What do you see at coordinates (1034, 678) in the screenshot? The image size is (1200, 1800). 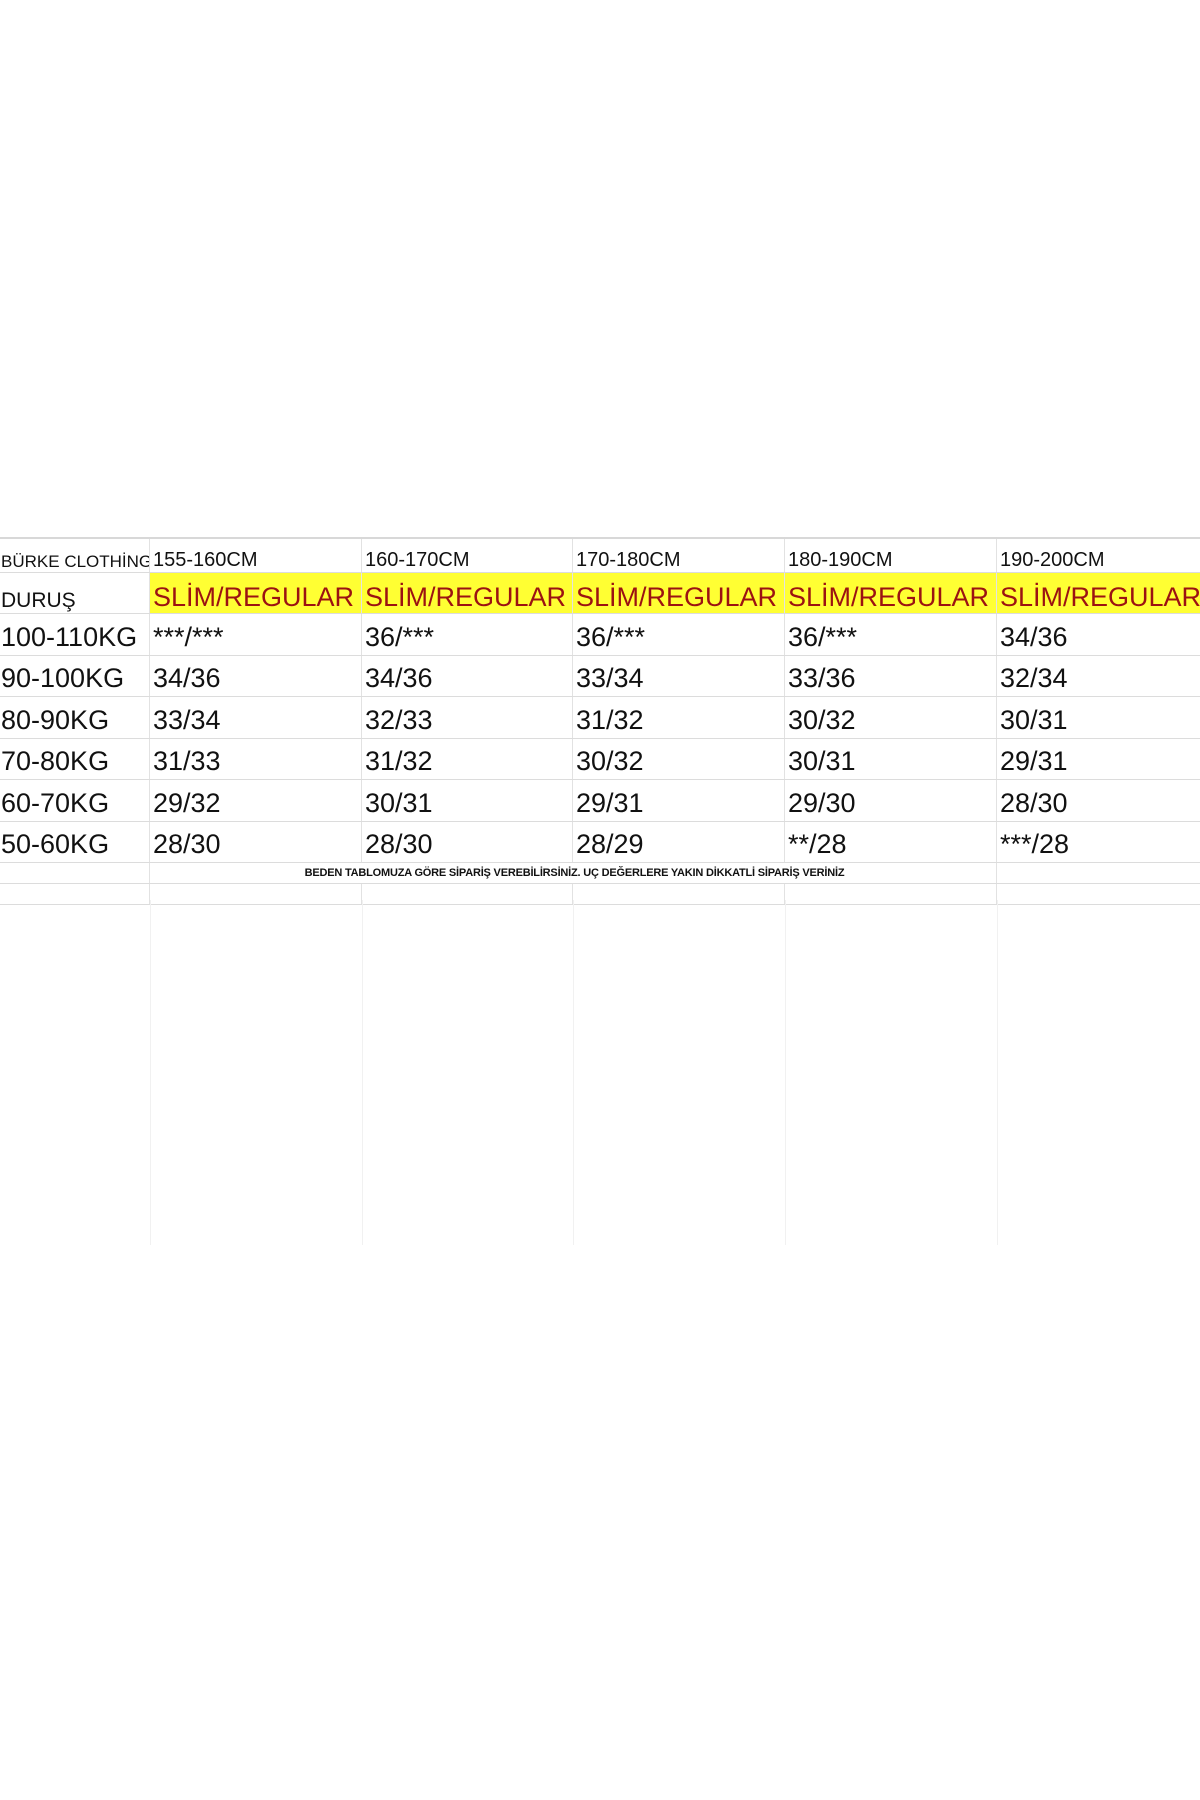 I see `size-cell: 32/34` at bounding box center [1034, 678].